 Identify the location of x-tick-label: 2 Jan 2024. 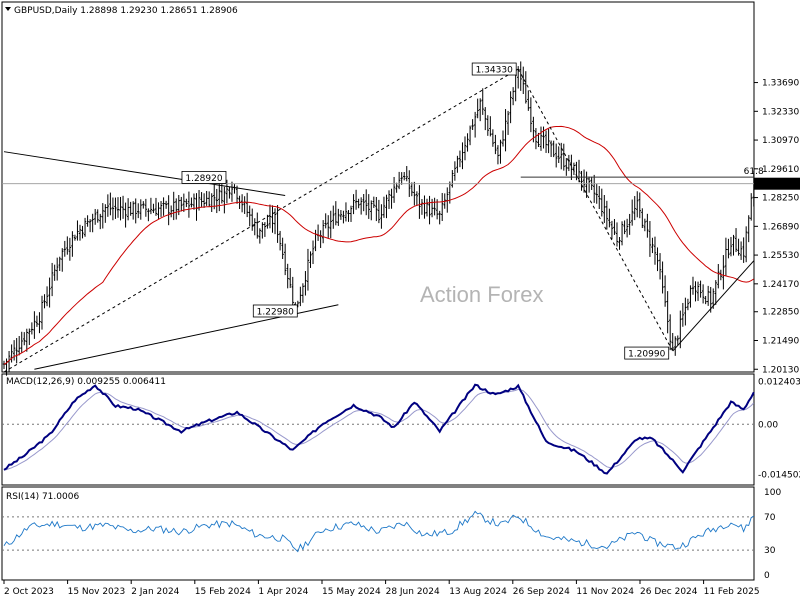
(155, 592).